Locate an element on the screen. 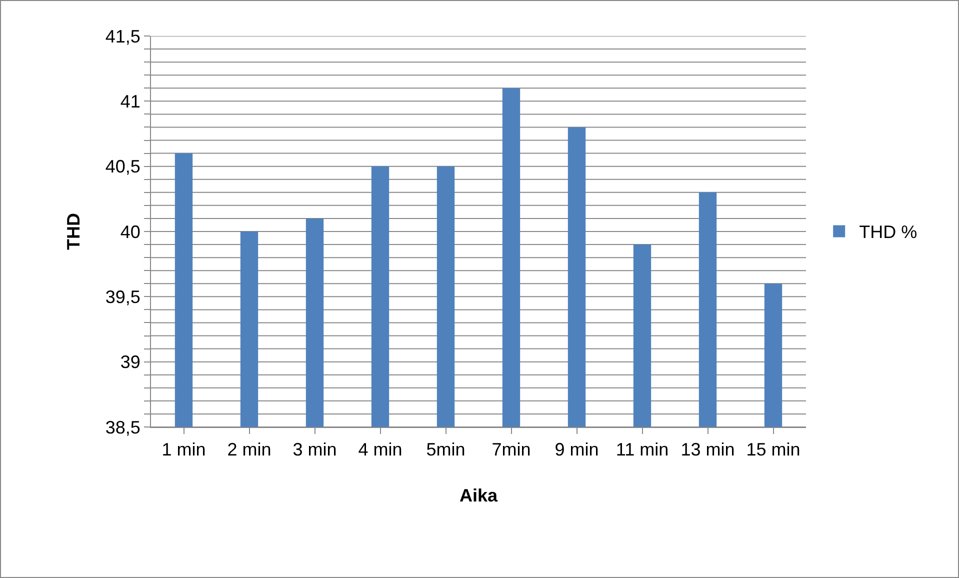 The image size is (959, 578). y-tick-label: 40,5 is located at coordinates (122, 166).